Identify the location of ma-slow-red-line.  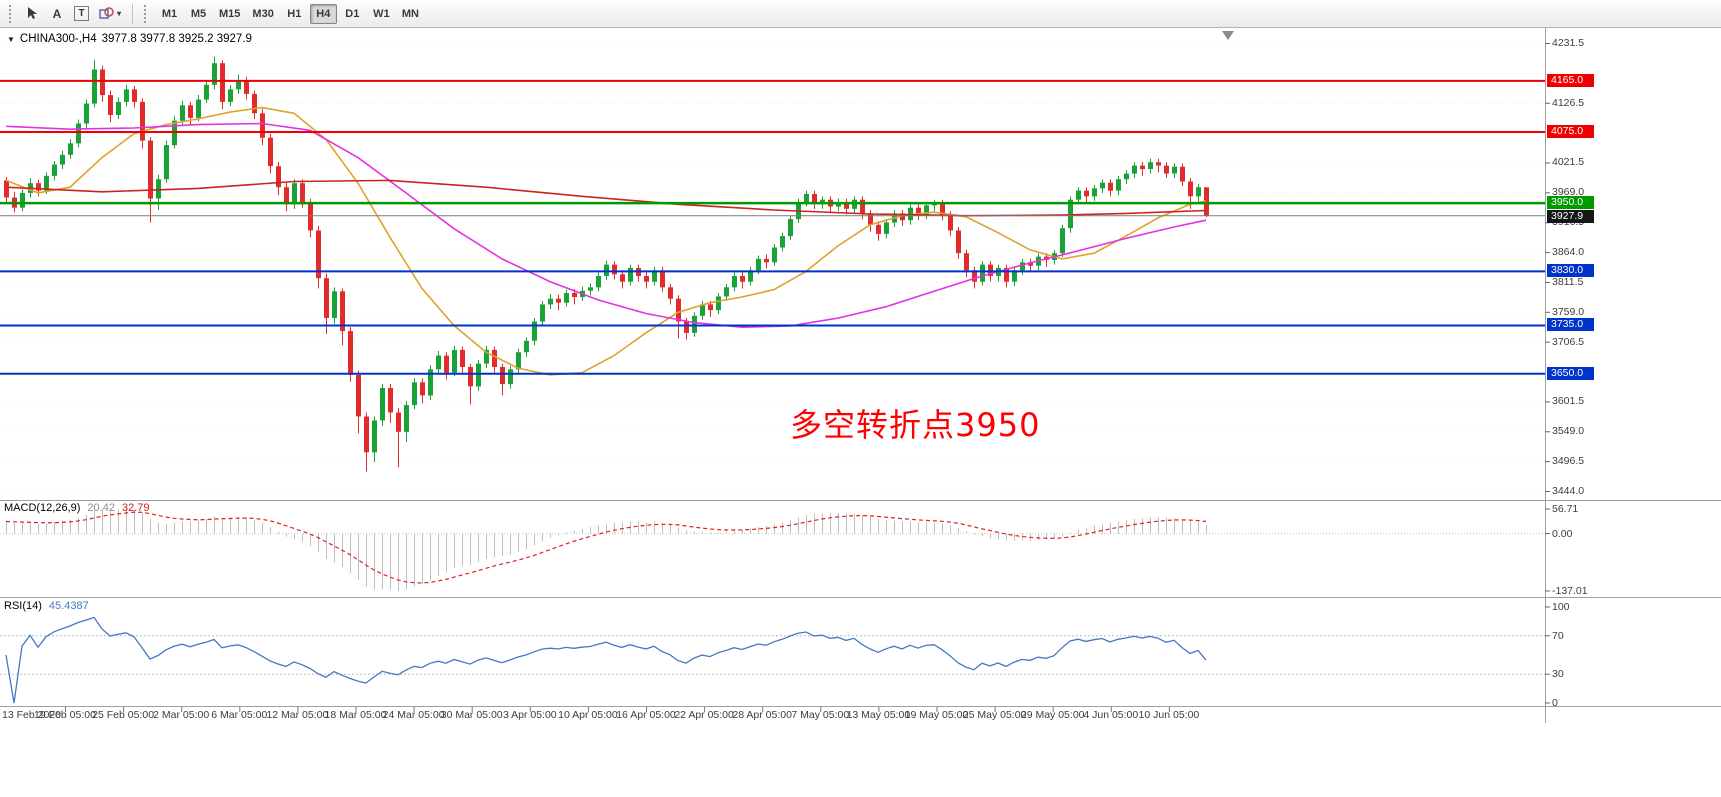
(606, 198).